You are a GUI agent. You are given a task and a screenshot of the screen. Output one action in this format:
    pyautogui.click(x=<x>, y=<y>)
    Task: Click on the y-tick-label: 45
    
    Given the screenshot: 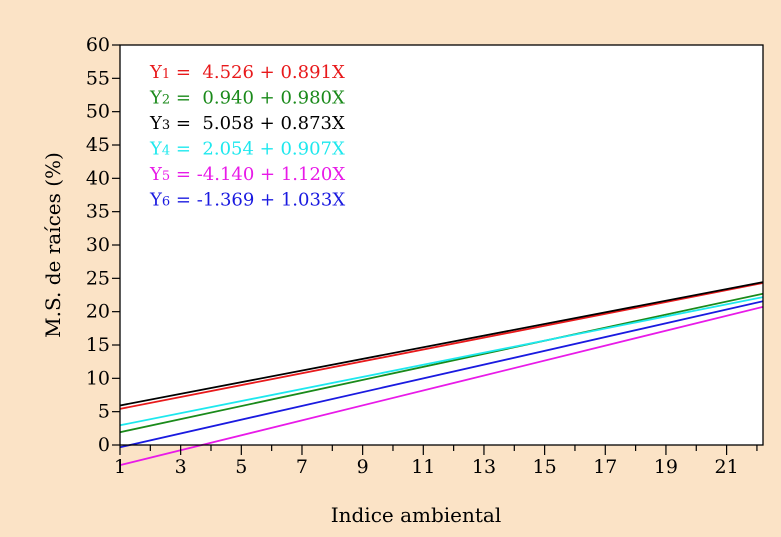 What is the action you would take?
    pyautogui.click(x=98, y=145)
    